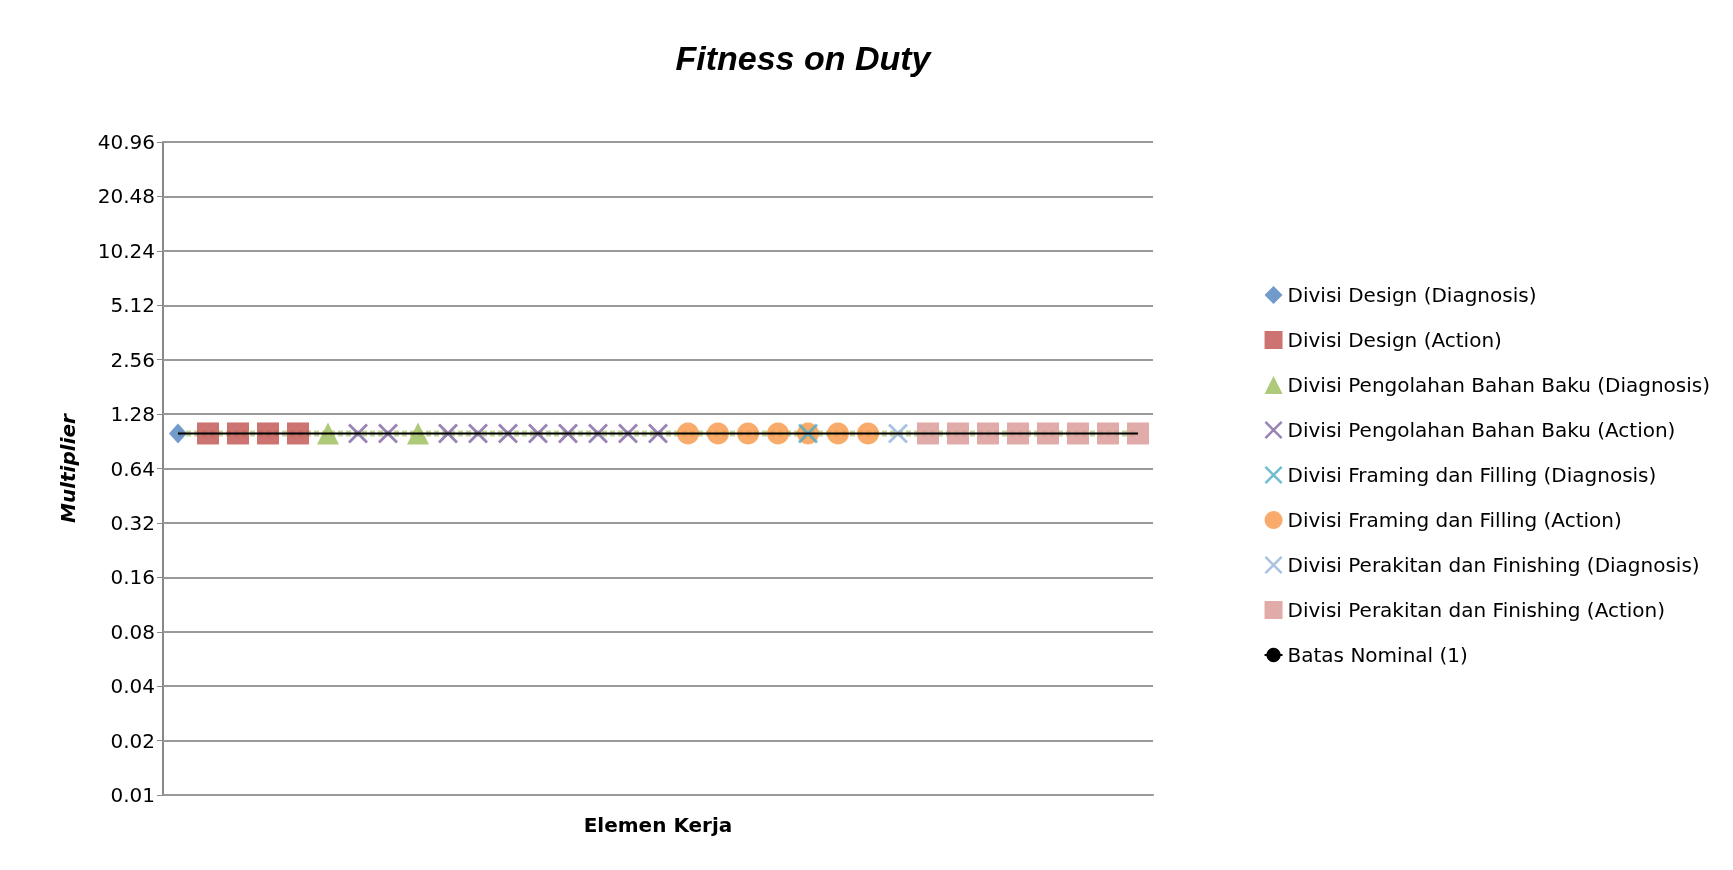 The image size is (1733, 870). Describe the element at coordinates (132, 795) in the screenshot. I see `y-tick-label: 0.01` at that location.